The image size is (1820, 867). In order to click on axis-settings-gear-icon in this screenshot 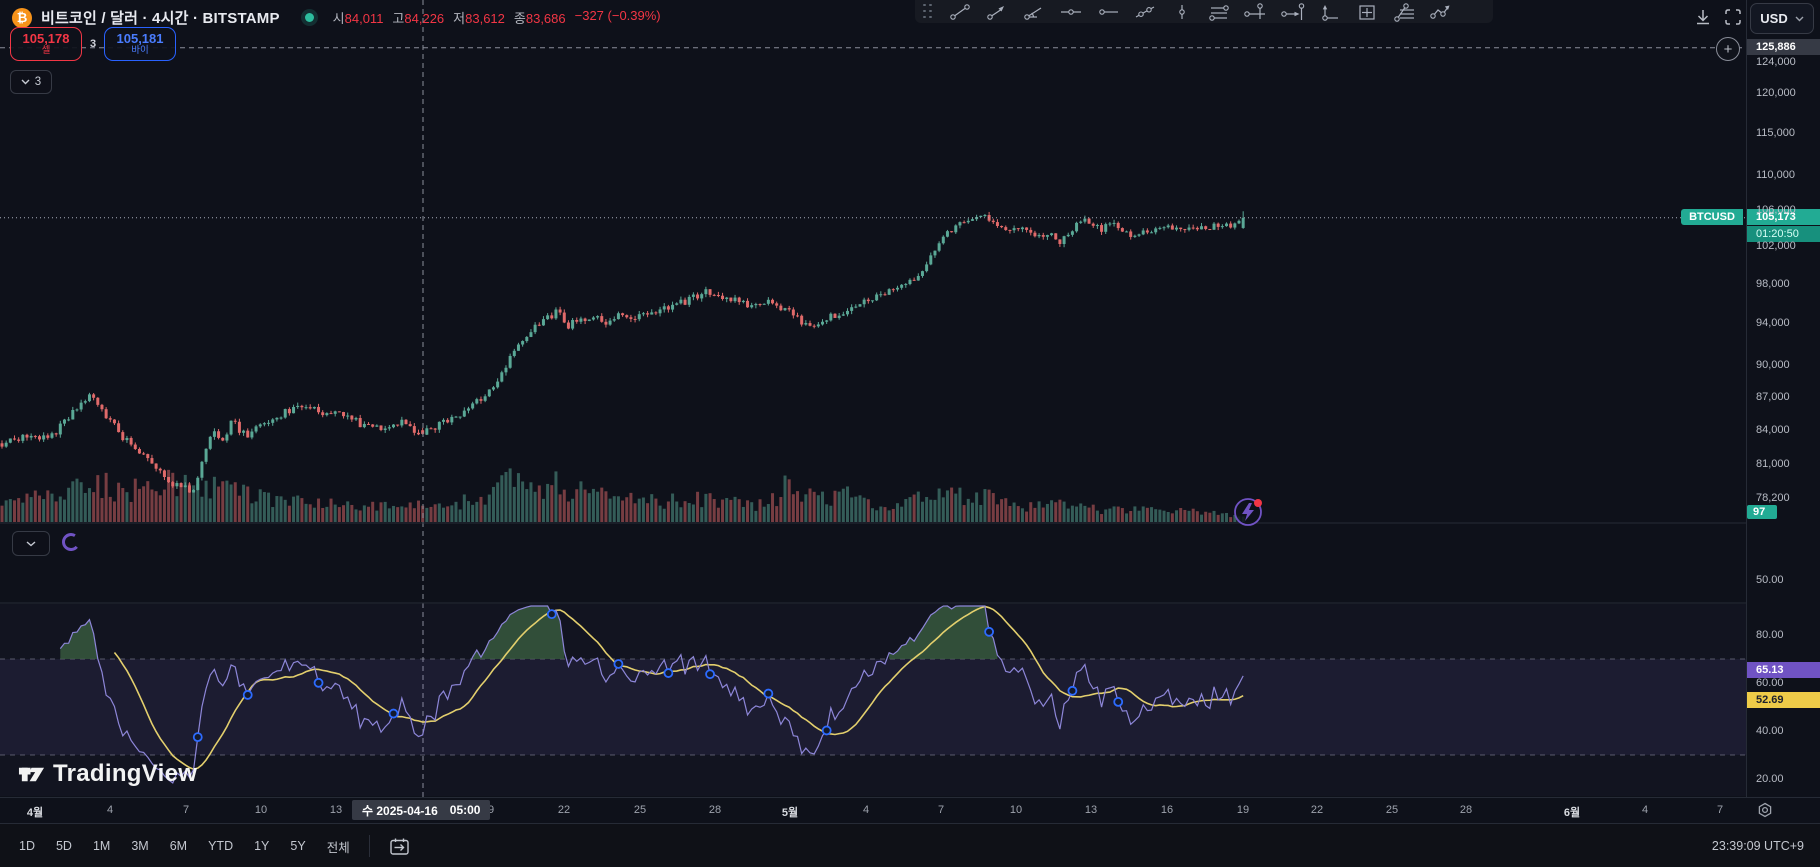, I will do `click(1765, 810)`.